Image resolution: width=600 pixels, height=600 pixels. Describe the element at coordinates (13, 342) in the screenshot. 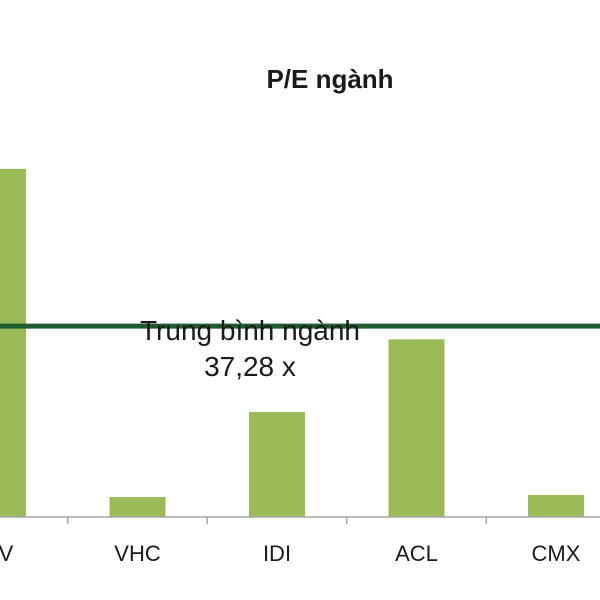

I see `bar-anv` at that location.